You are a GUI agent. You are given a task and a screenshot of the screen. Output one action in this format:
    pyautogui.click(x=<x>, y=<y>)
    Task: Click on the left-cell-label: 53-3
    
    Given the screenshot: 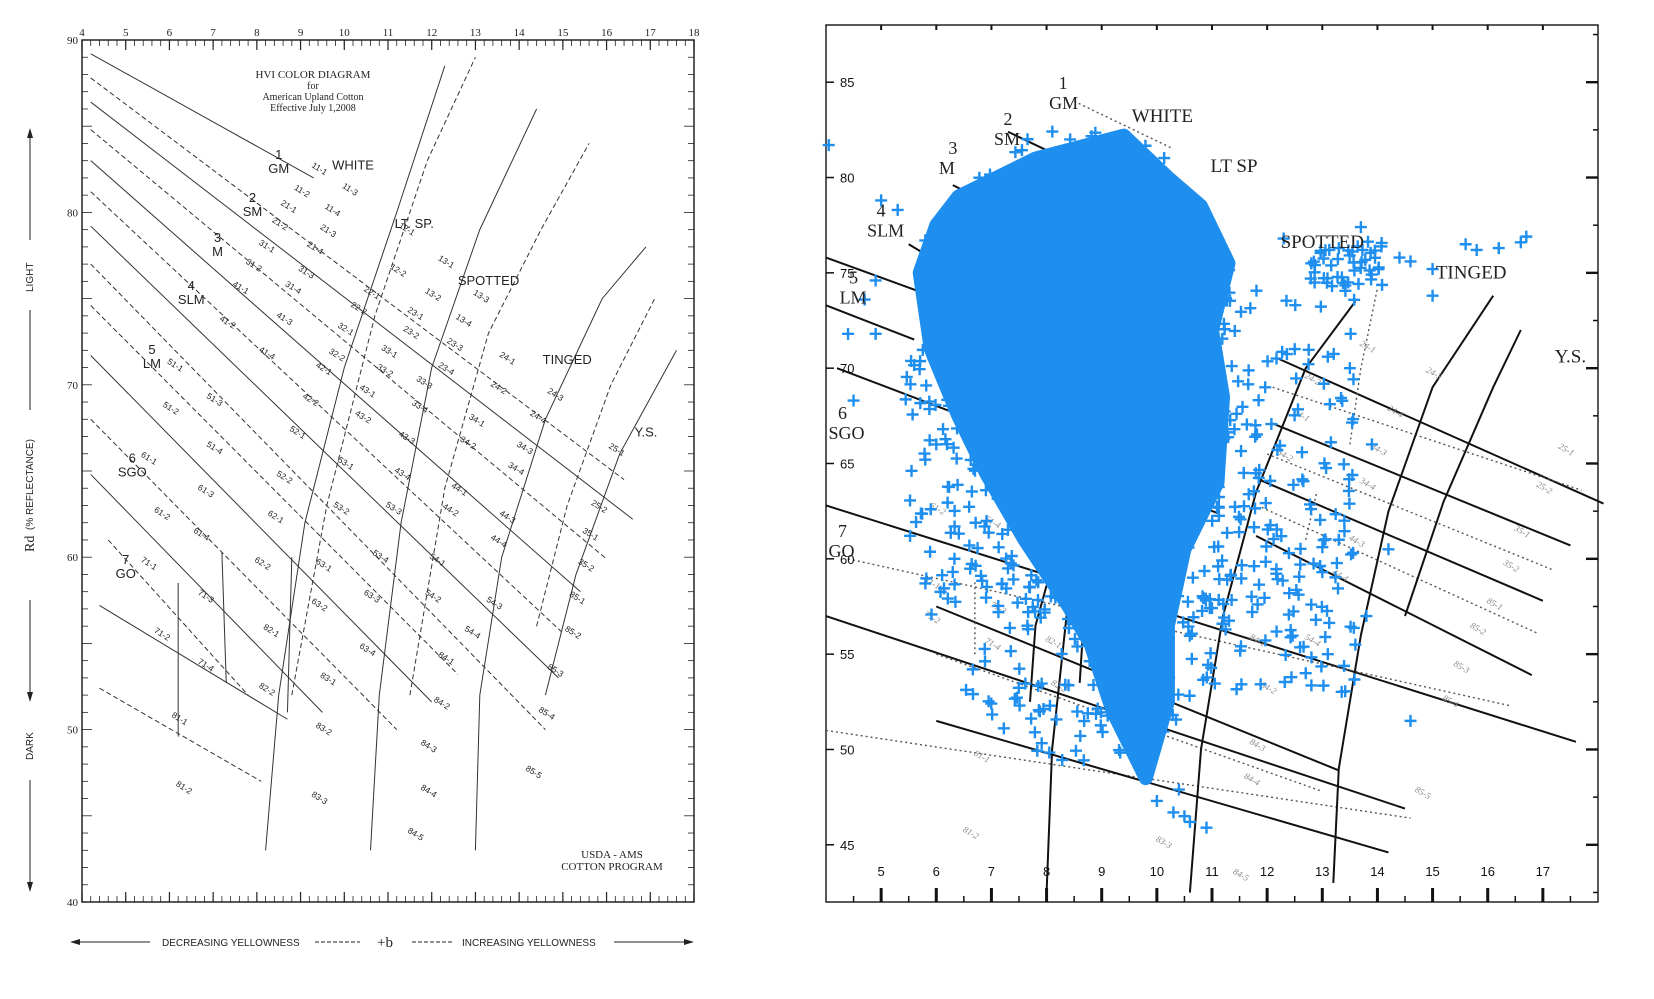 What is the action you would take?
    pyautogui.click(x=394, y=508)
    